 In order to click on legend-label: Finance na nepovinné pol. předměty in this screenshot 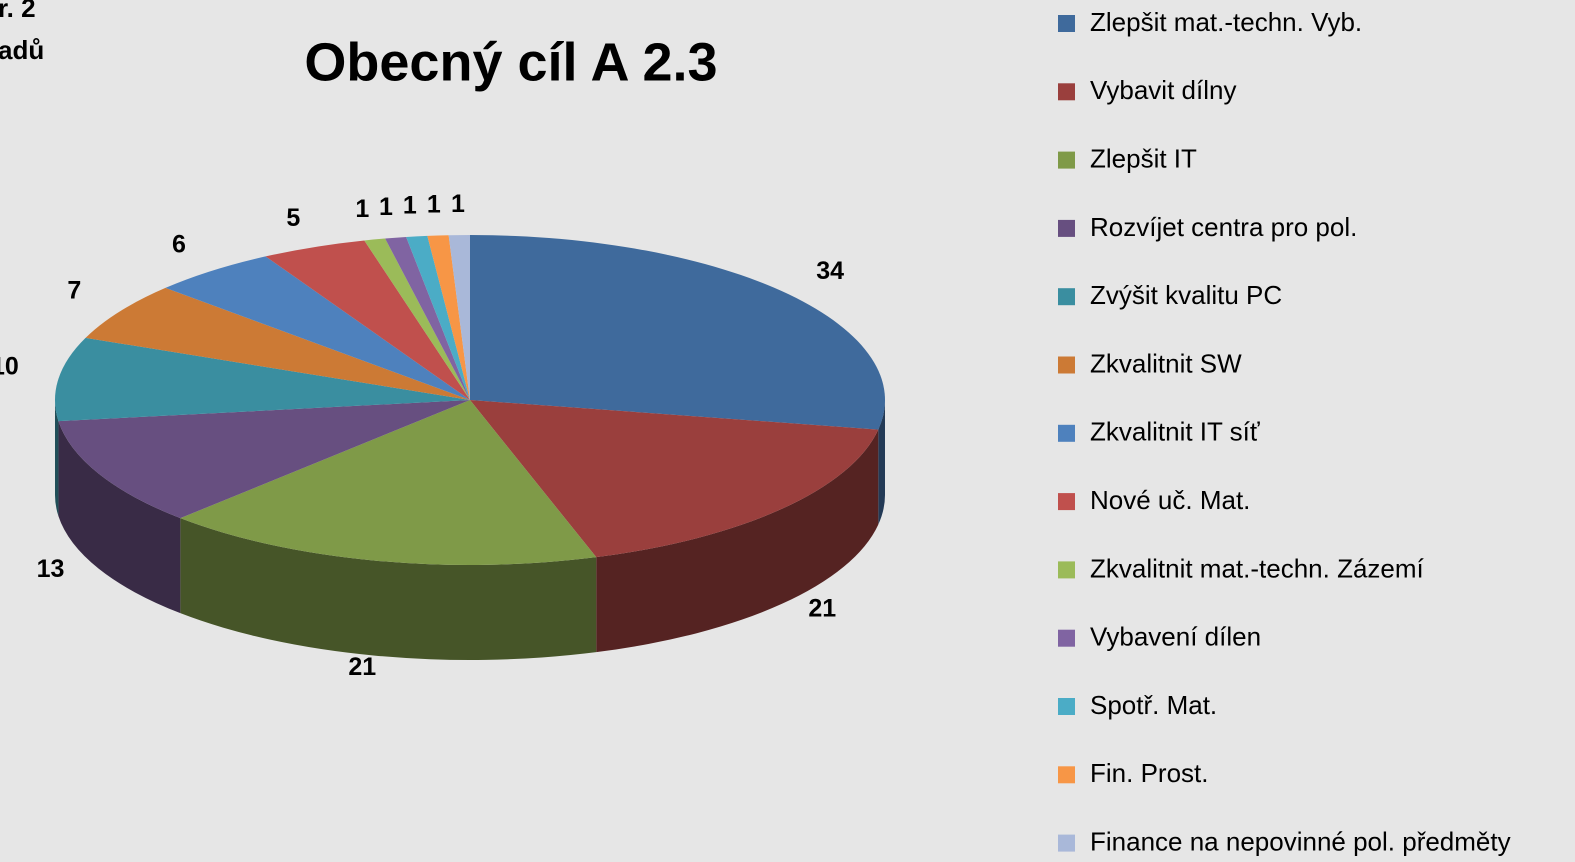, I will do `click(1300, 841)`.